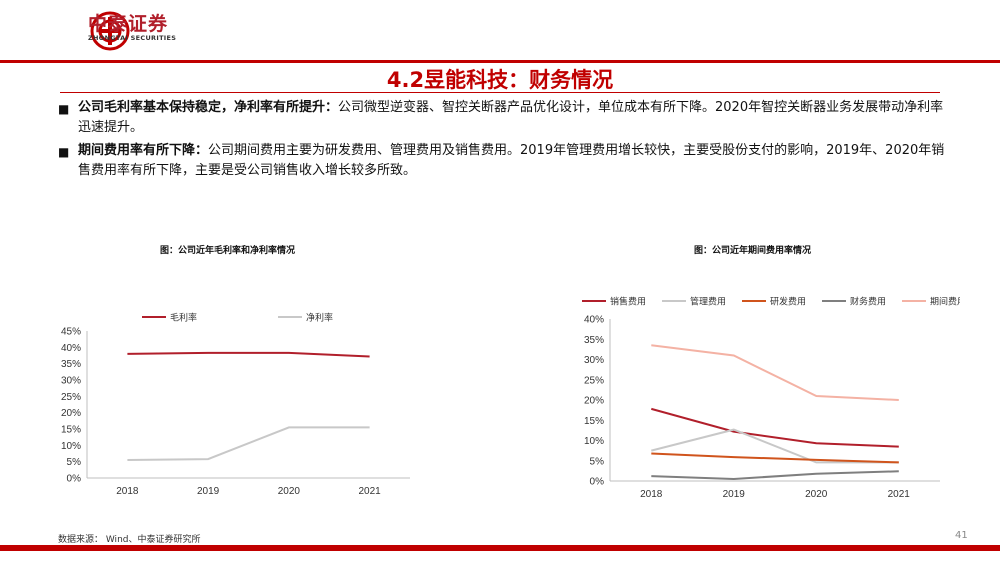 Image resolution: width=1000 pixels, height=562 pixels. Describe the element at coordinates (228, 251) in the screenshot. I see `left-chart-title: 图：公司近年毛利率和净利率情况` at that location.